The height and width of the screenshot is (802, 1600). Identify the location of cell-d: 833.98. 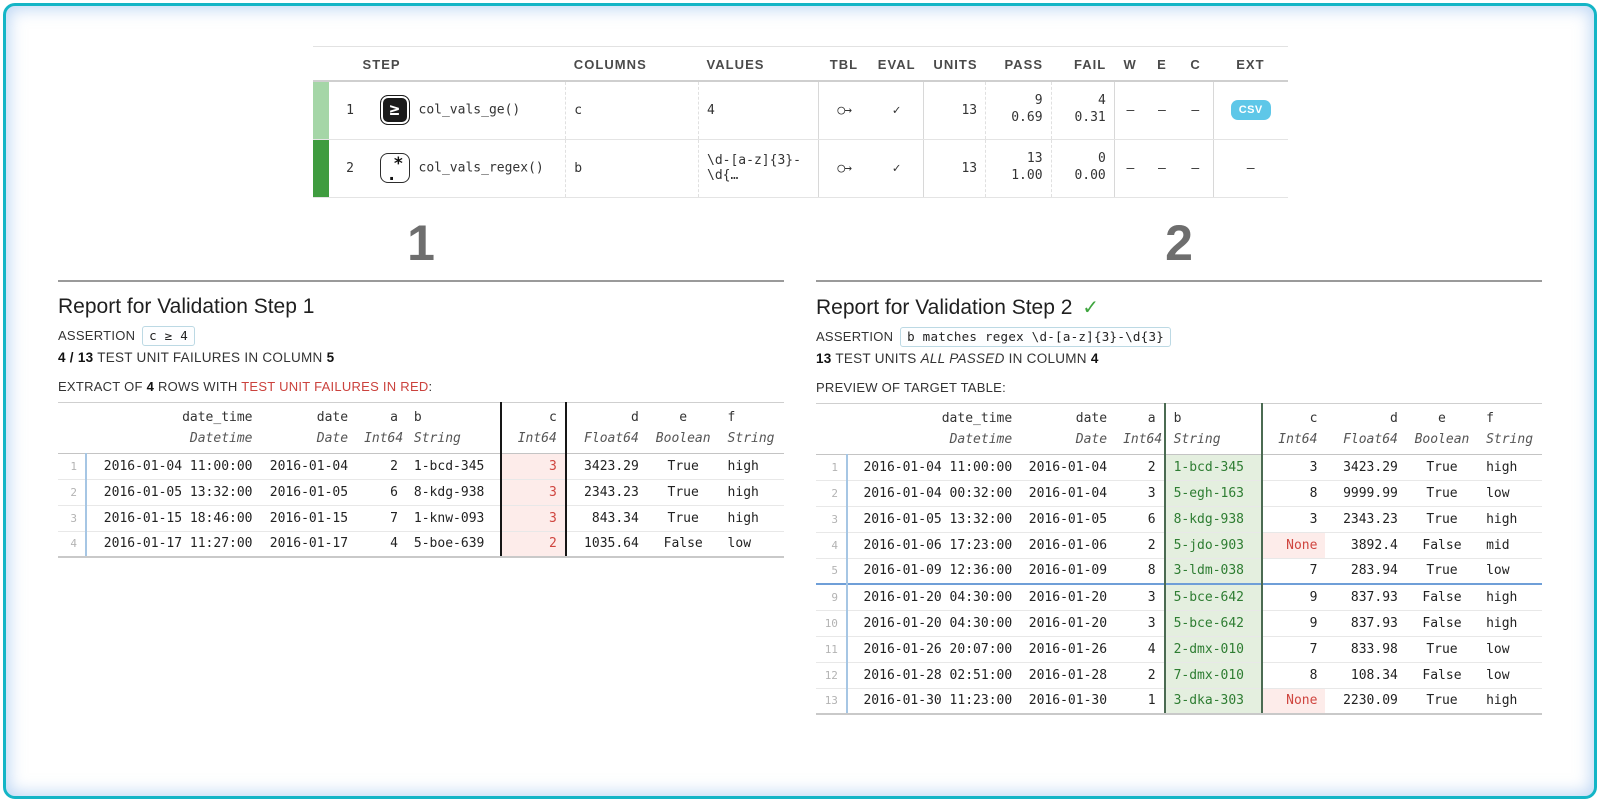
(1365, 648).